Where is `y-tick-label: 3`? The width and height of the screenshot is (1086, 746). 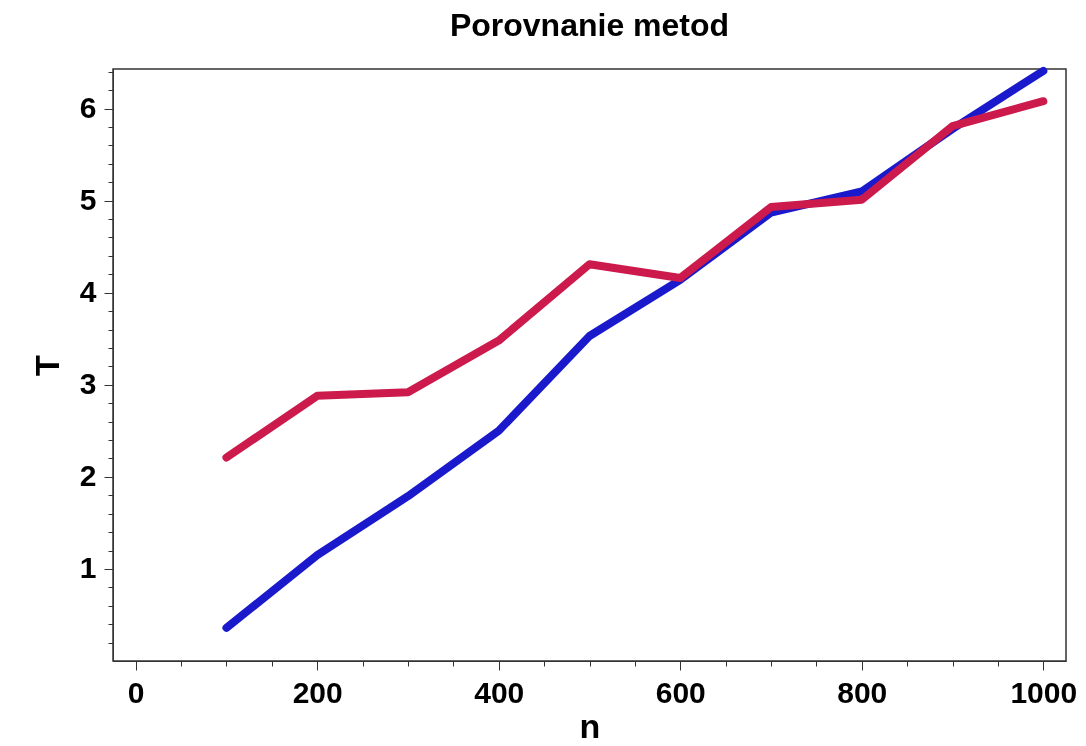 y-tick-label: 3 is located at coordinates (88, 384).